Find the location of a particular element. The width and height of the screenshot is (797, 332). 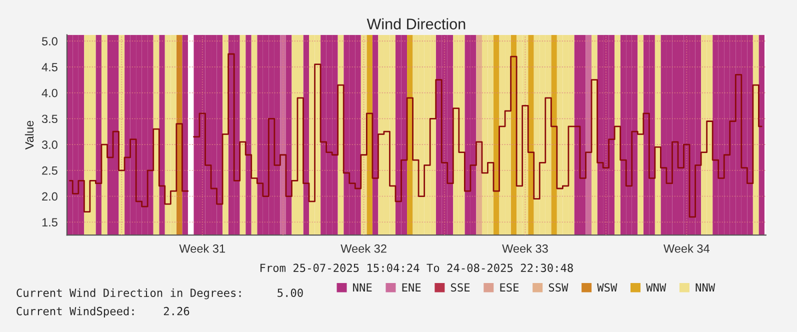

legend-label: ENE is located at coordinates (411, 287).